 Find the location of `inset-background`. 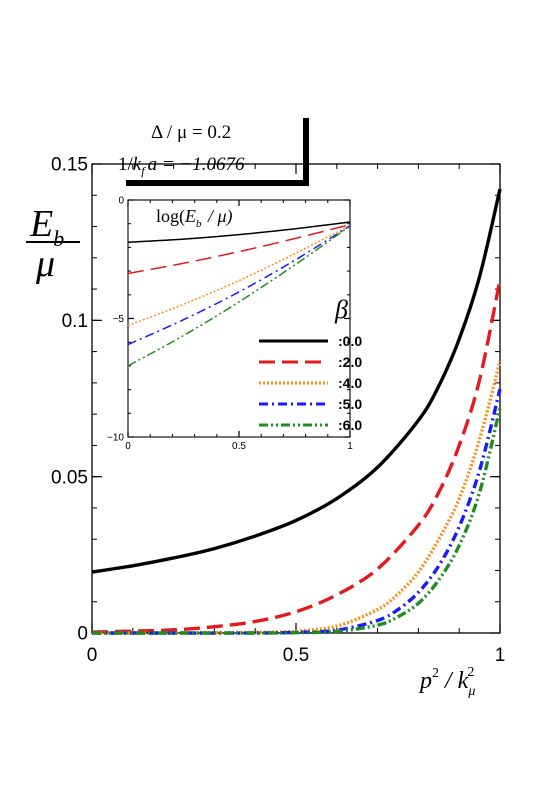

inset-background is located at coordinates (240, 317).